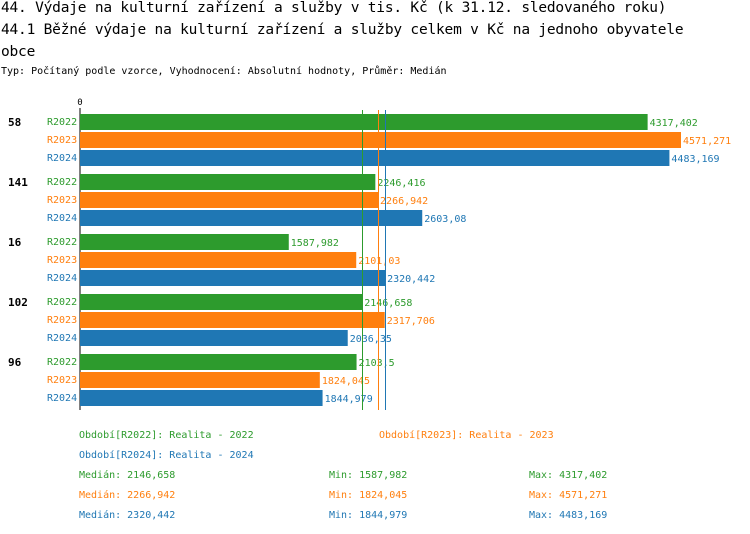 This screenshot has width=750, height=534. What do you see at coordinates (568, 495) in the screenshot?
I see `stat-max-r2023: Max: 4571,271` at bounding box center [568, 495].